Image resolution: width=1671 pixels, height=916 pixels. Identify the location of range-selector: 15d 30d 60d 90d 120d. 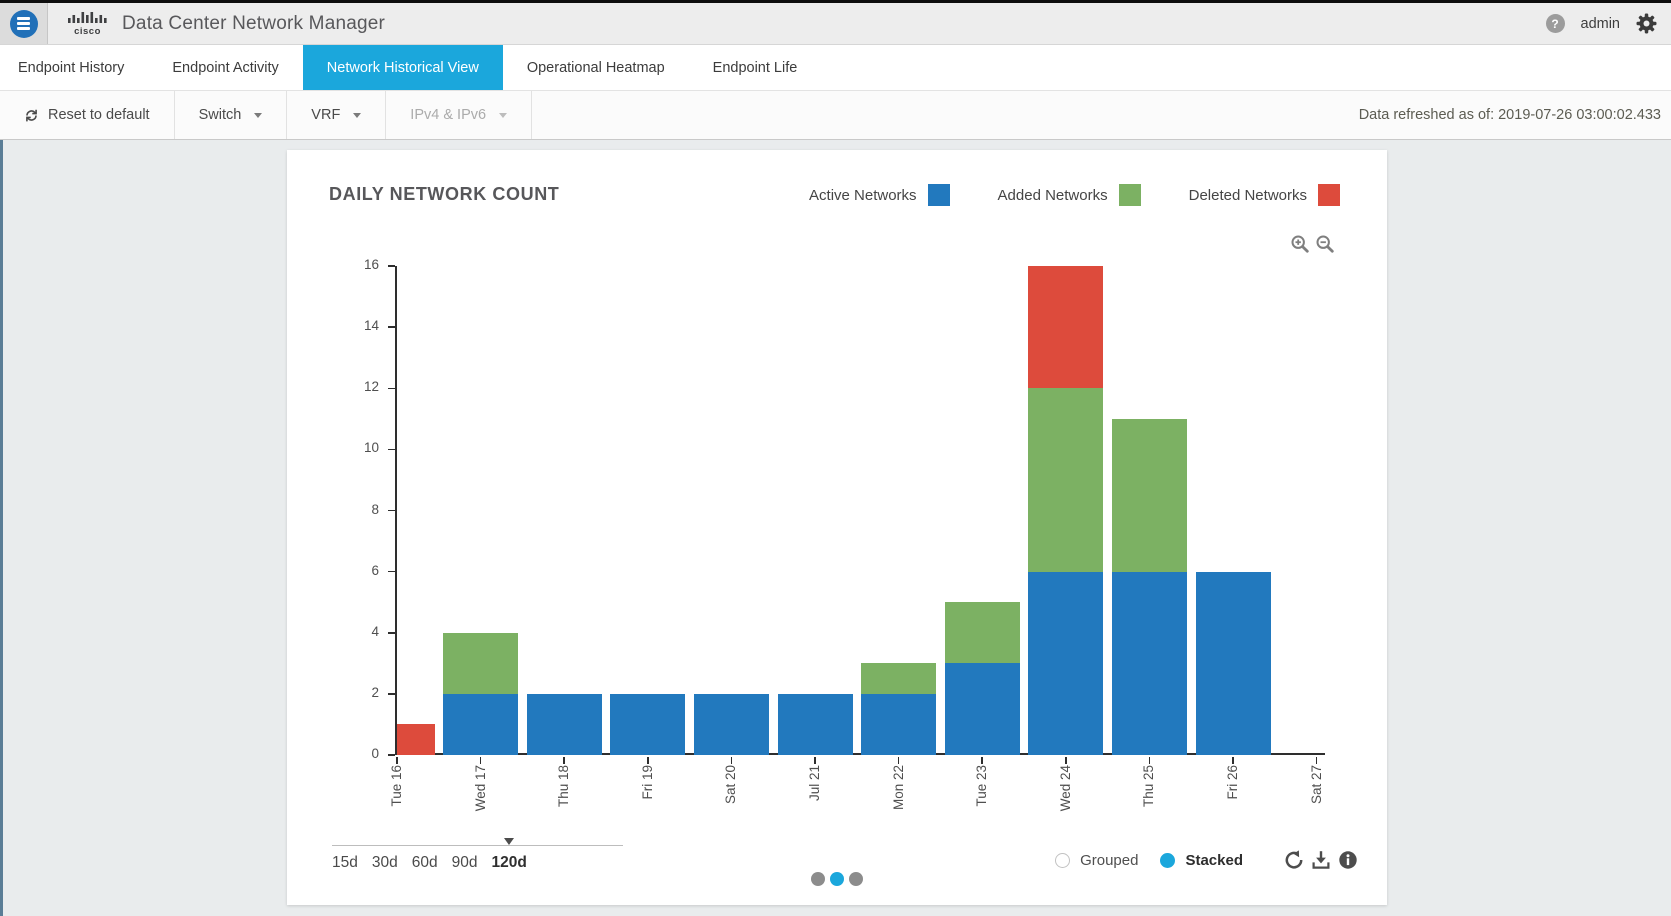
(477, 855).